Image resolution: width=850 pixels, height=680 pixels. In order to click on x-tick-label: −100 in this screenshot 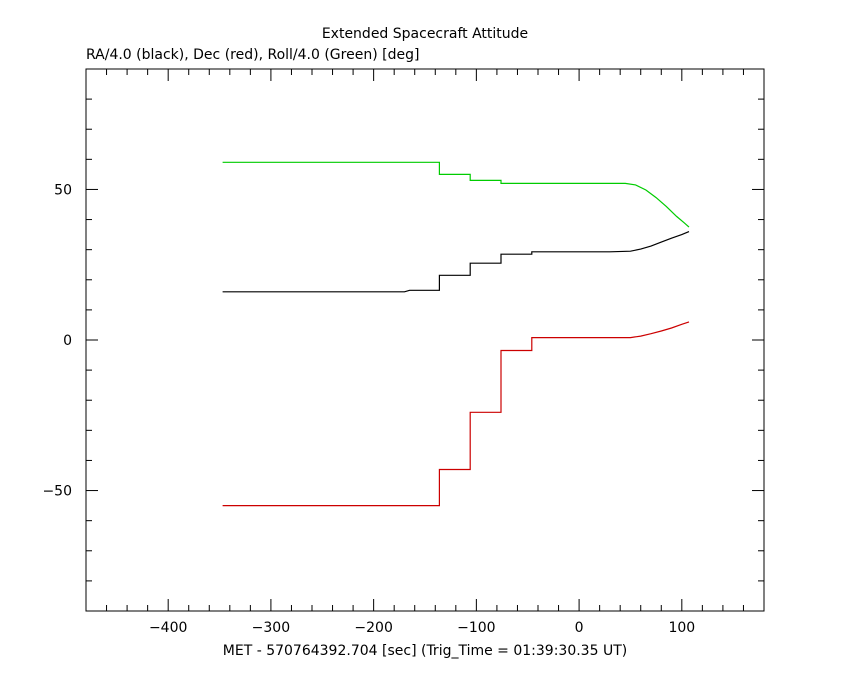, I will do `click(476, 628)`.